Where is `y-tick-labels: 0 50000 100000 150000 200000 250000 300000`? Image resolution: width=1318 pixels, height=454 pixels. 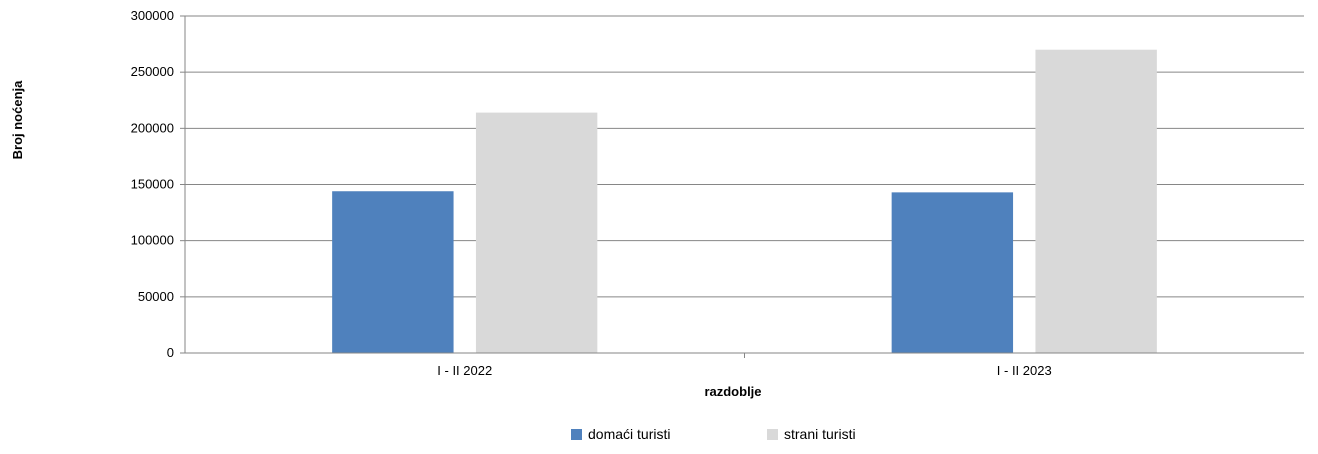 y-tick-labels: 0 50000 100000 150000 200000 250000 300000 is located at coordinates (152, 184).